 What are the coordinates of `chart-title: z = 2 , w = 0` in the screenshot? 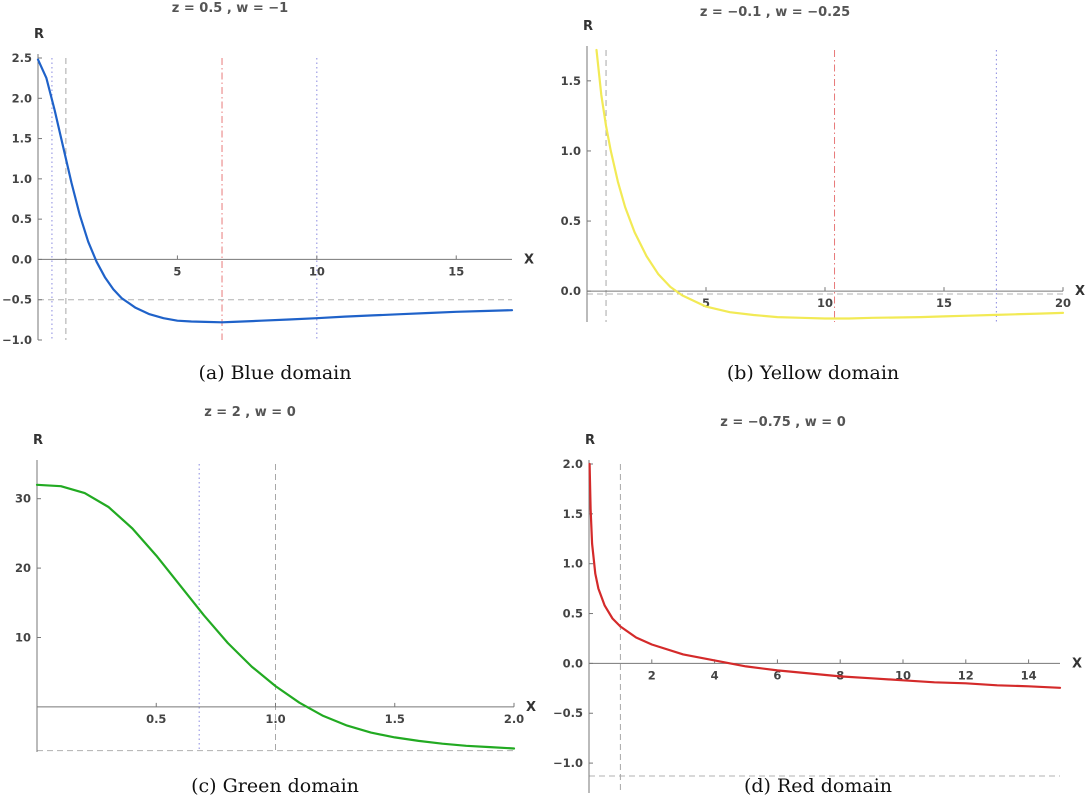 It's located at (250, 412).